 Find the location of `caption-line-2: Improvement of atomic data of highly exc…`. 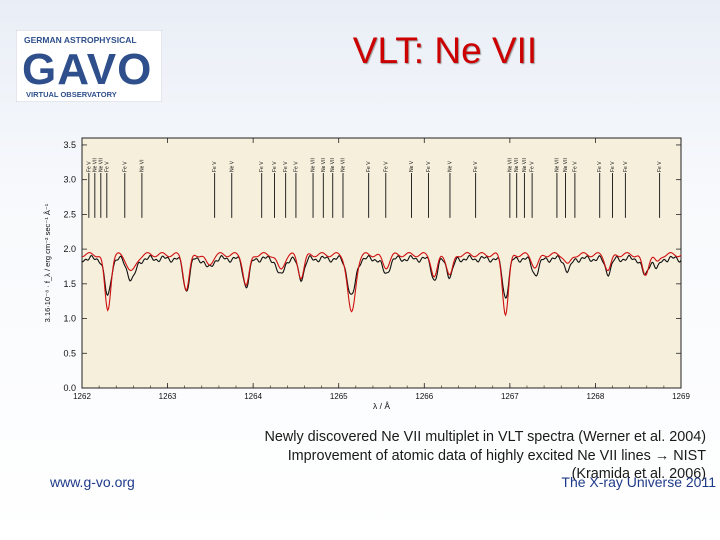

caption-line-2: Improvement of atomic data of highly exc… is located at coordinates (496, 455).